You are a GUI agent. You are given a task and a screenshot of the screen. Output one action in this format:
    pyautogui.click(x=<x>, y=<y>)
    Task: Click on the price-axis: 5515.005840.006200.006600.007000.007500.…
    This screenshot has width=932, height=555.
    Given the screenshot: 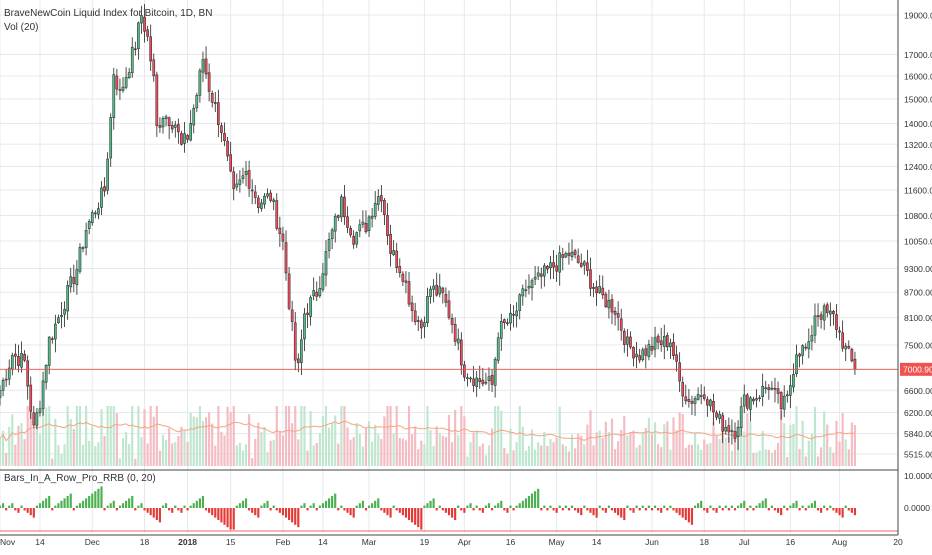 What is the action you would take?
    pyautogui.click(x=916, y=262)
    